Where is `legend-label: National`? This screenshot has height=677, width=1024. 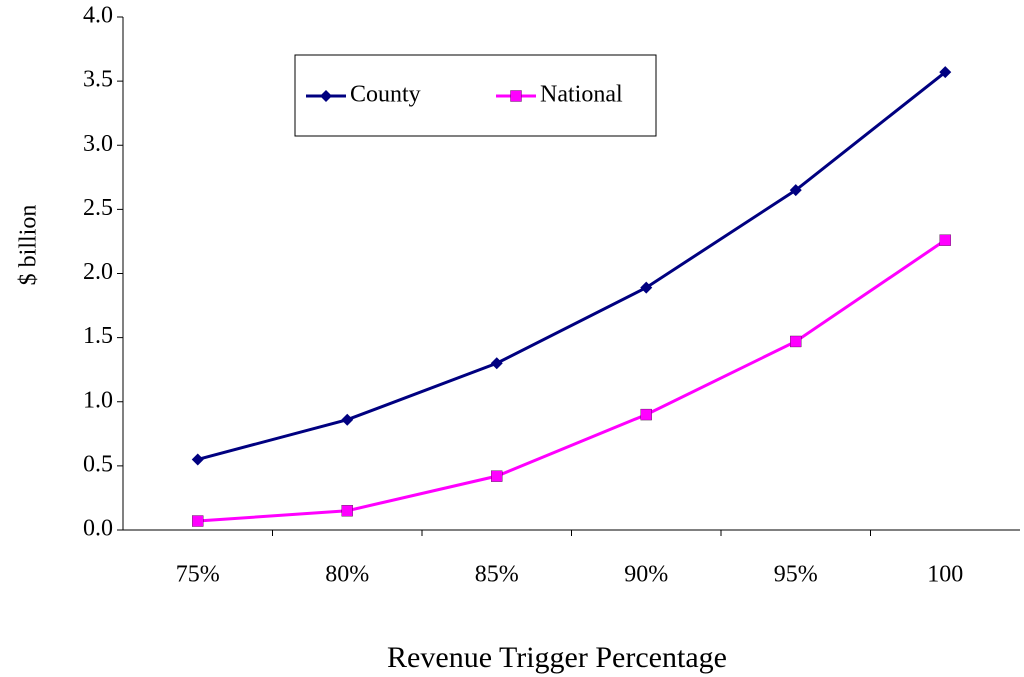
legend-label: National is located at coordinates (581, 95).